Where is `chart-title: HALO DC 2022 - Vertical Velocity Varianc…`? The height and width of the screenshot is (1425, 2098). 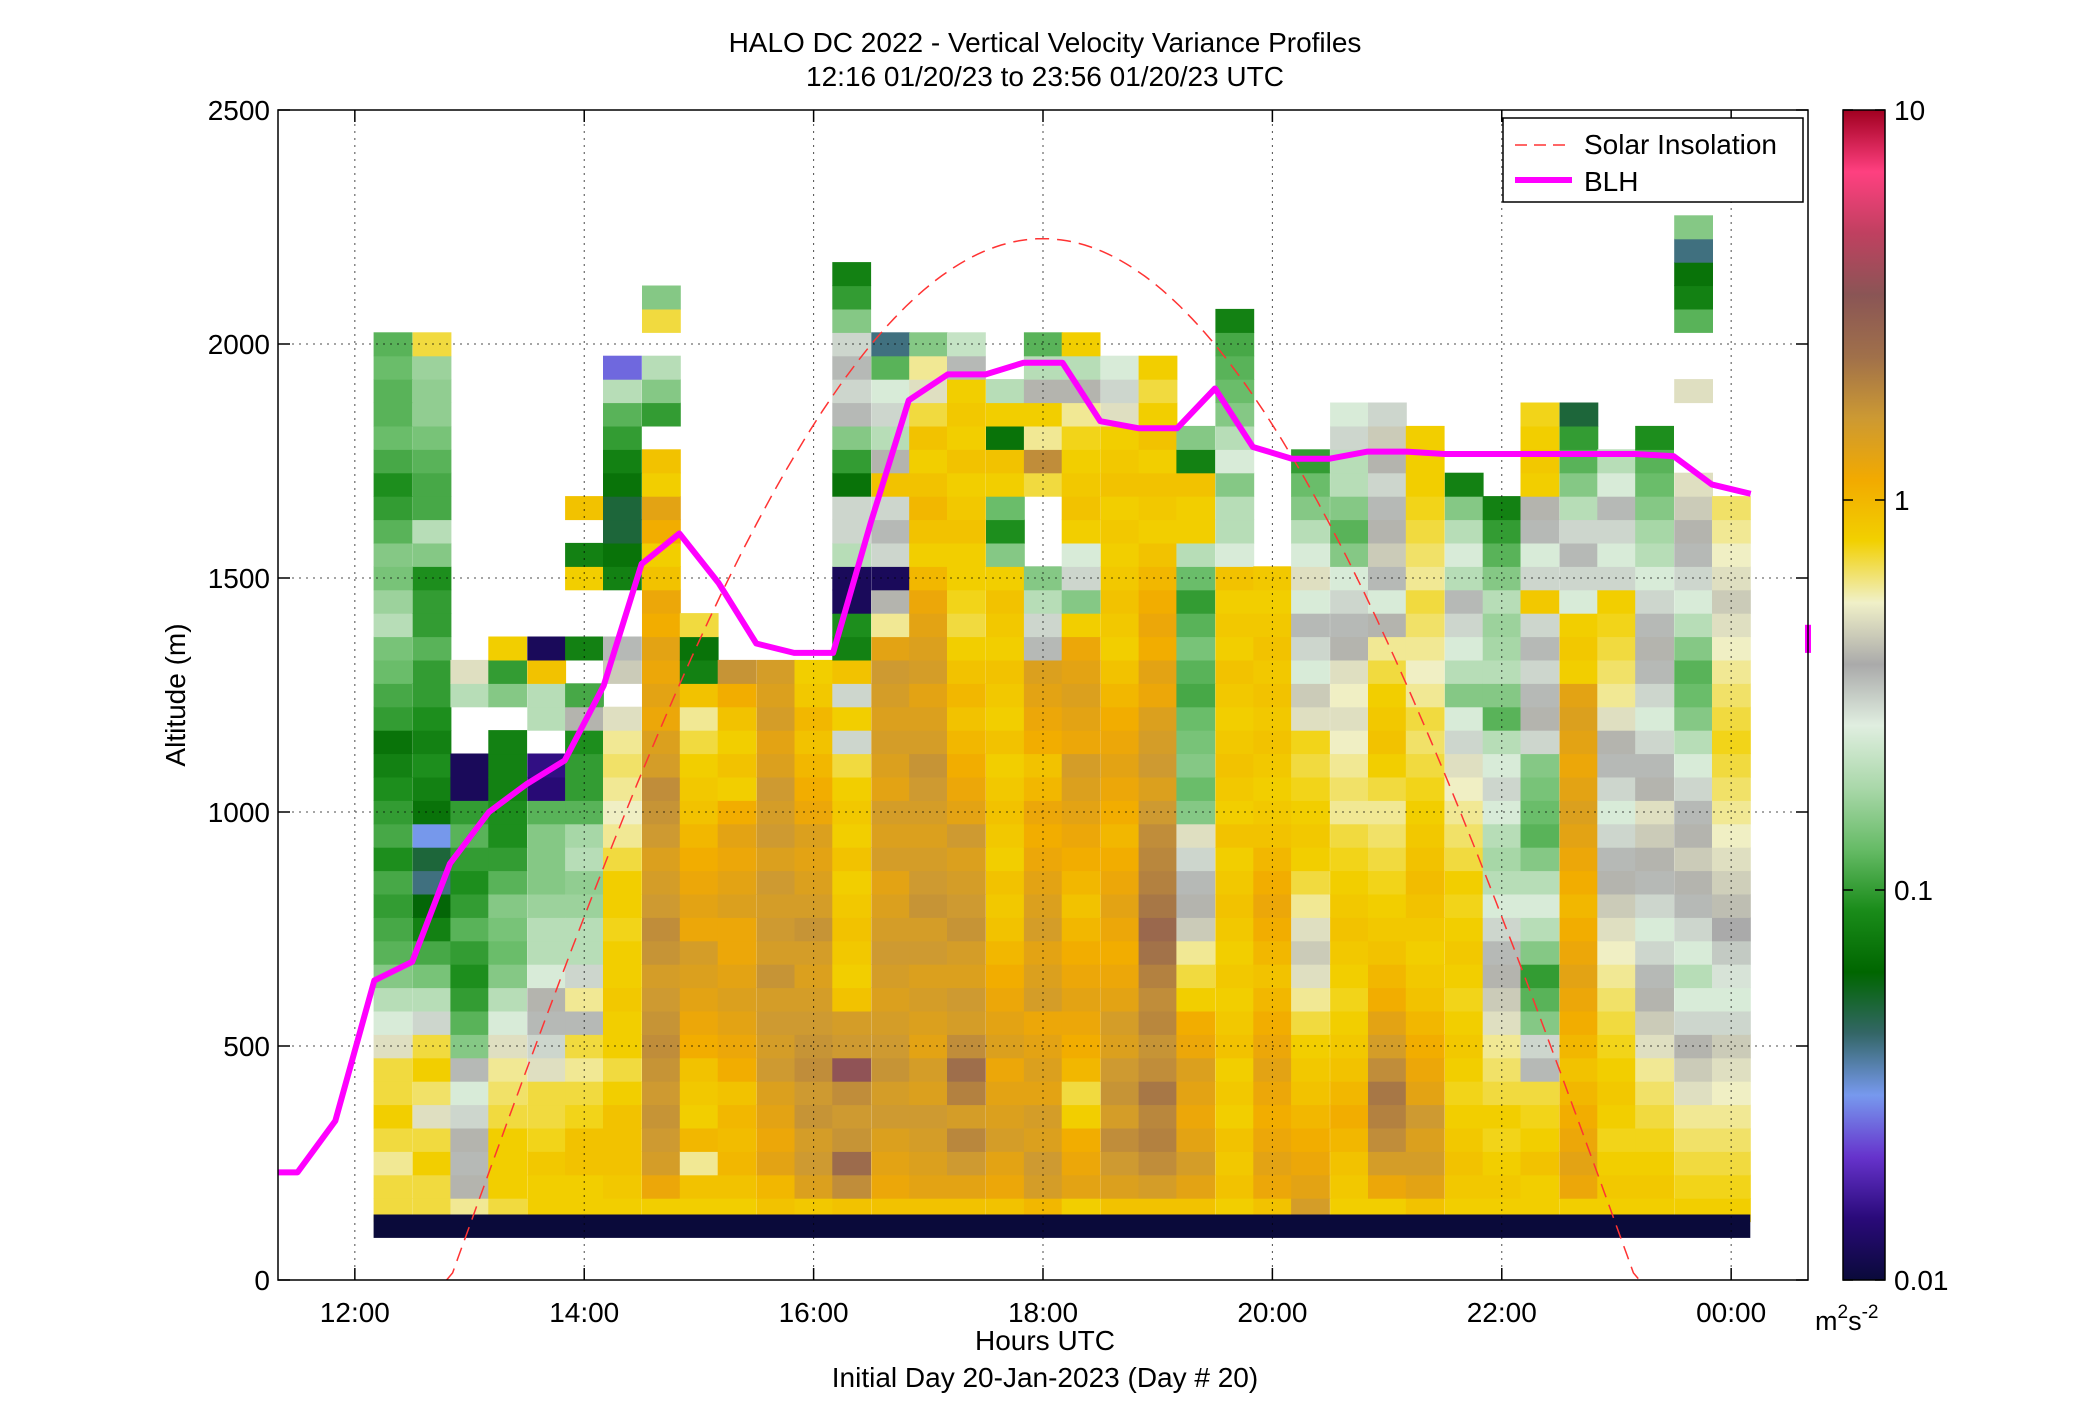 chart-title: HALO DC 2022 - Vertical Velocity Varianc… is located at coordinates (1045, 42).